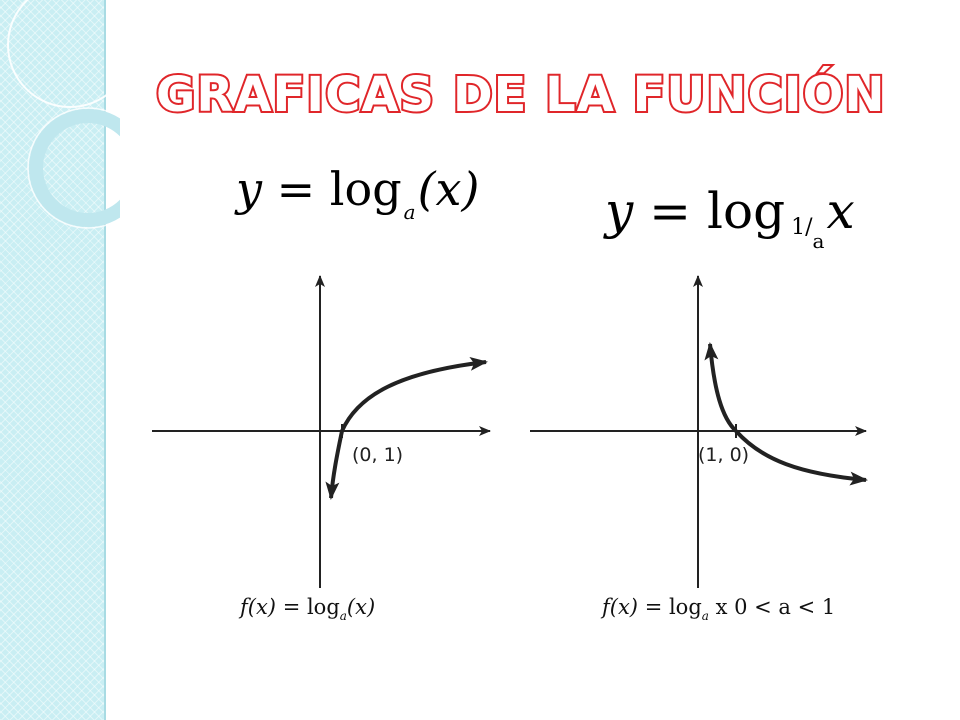  Describe the element at coordinates (520, 95) in the screenshot. I see `slide-title: GRAFICAS DE LA FUNCIÓN` at that location.